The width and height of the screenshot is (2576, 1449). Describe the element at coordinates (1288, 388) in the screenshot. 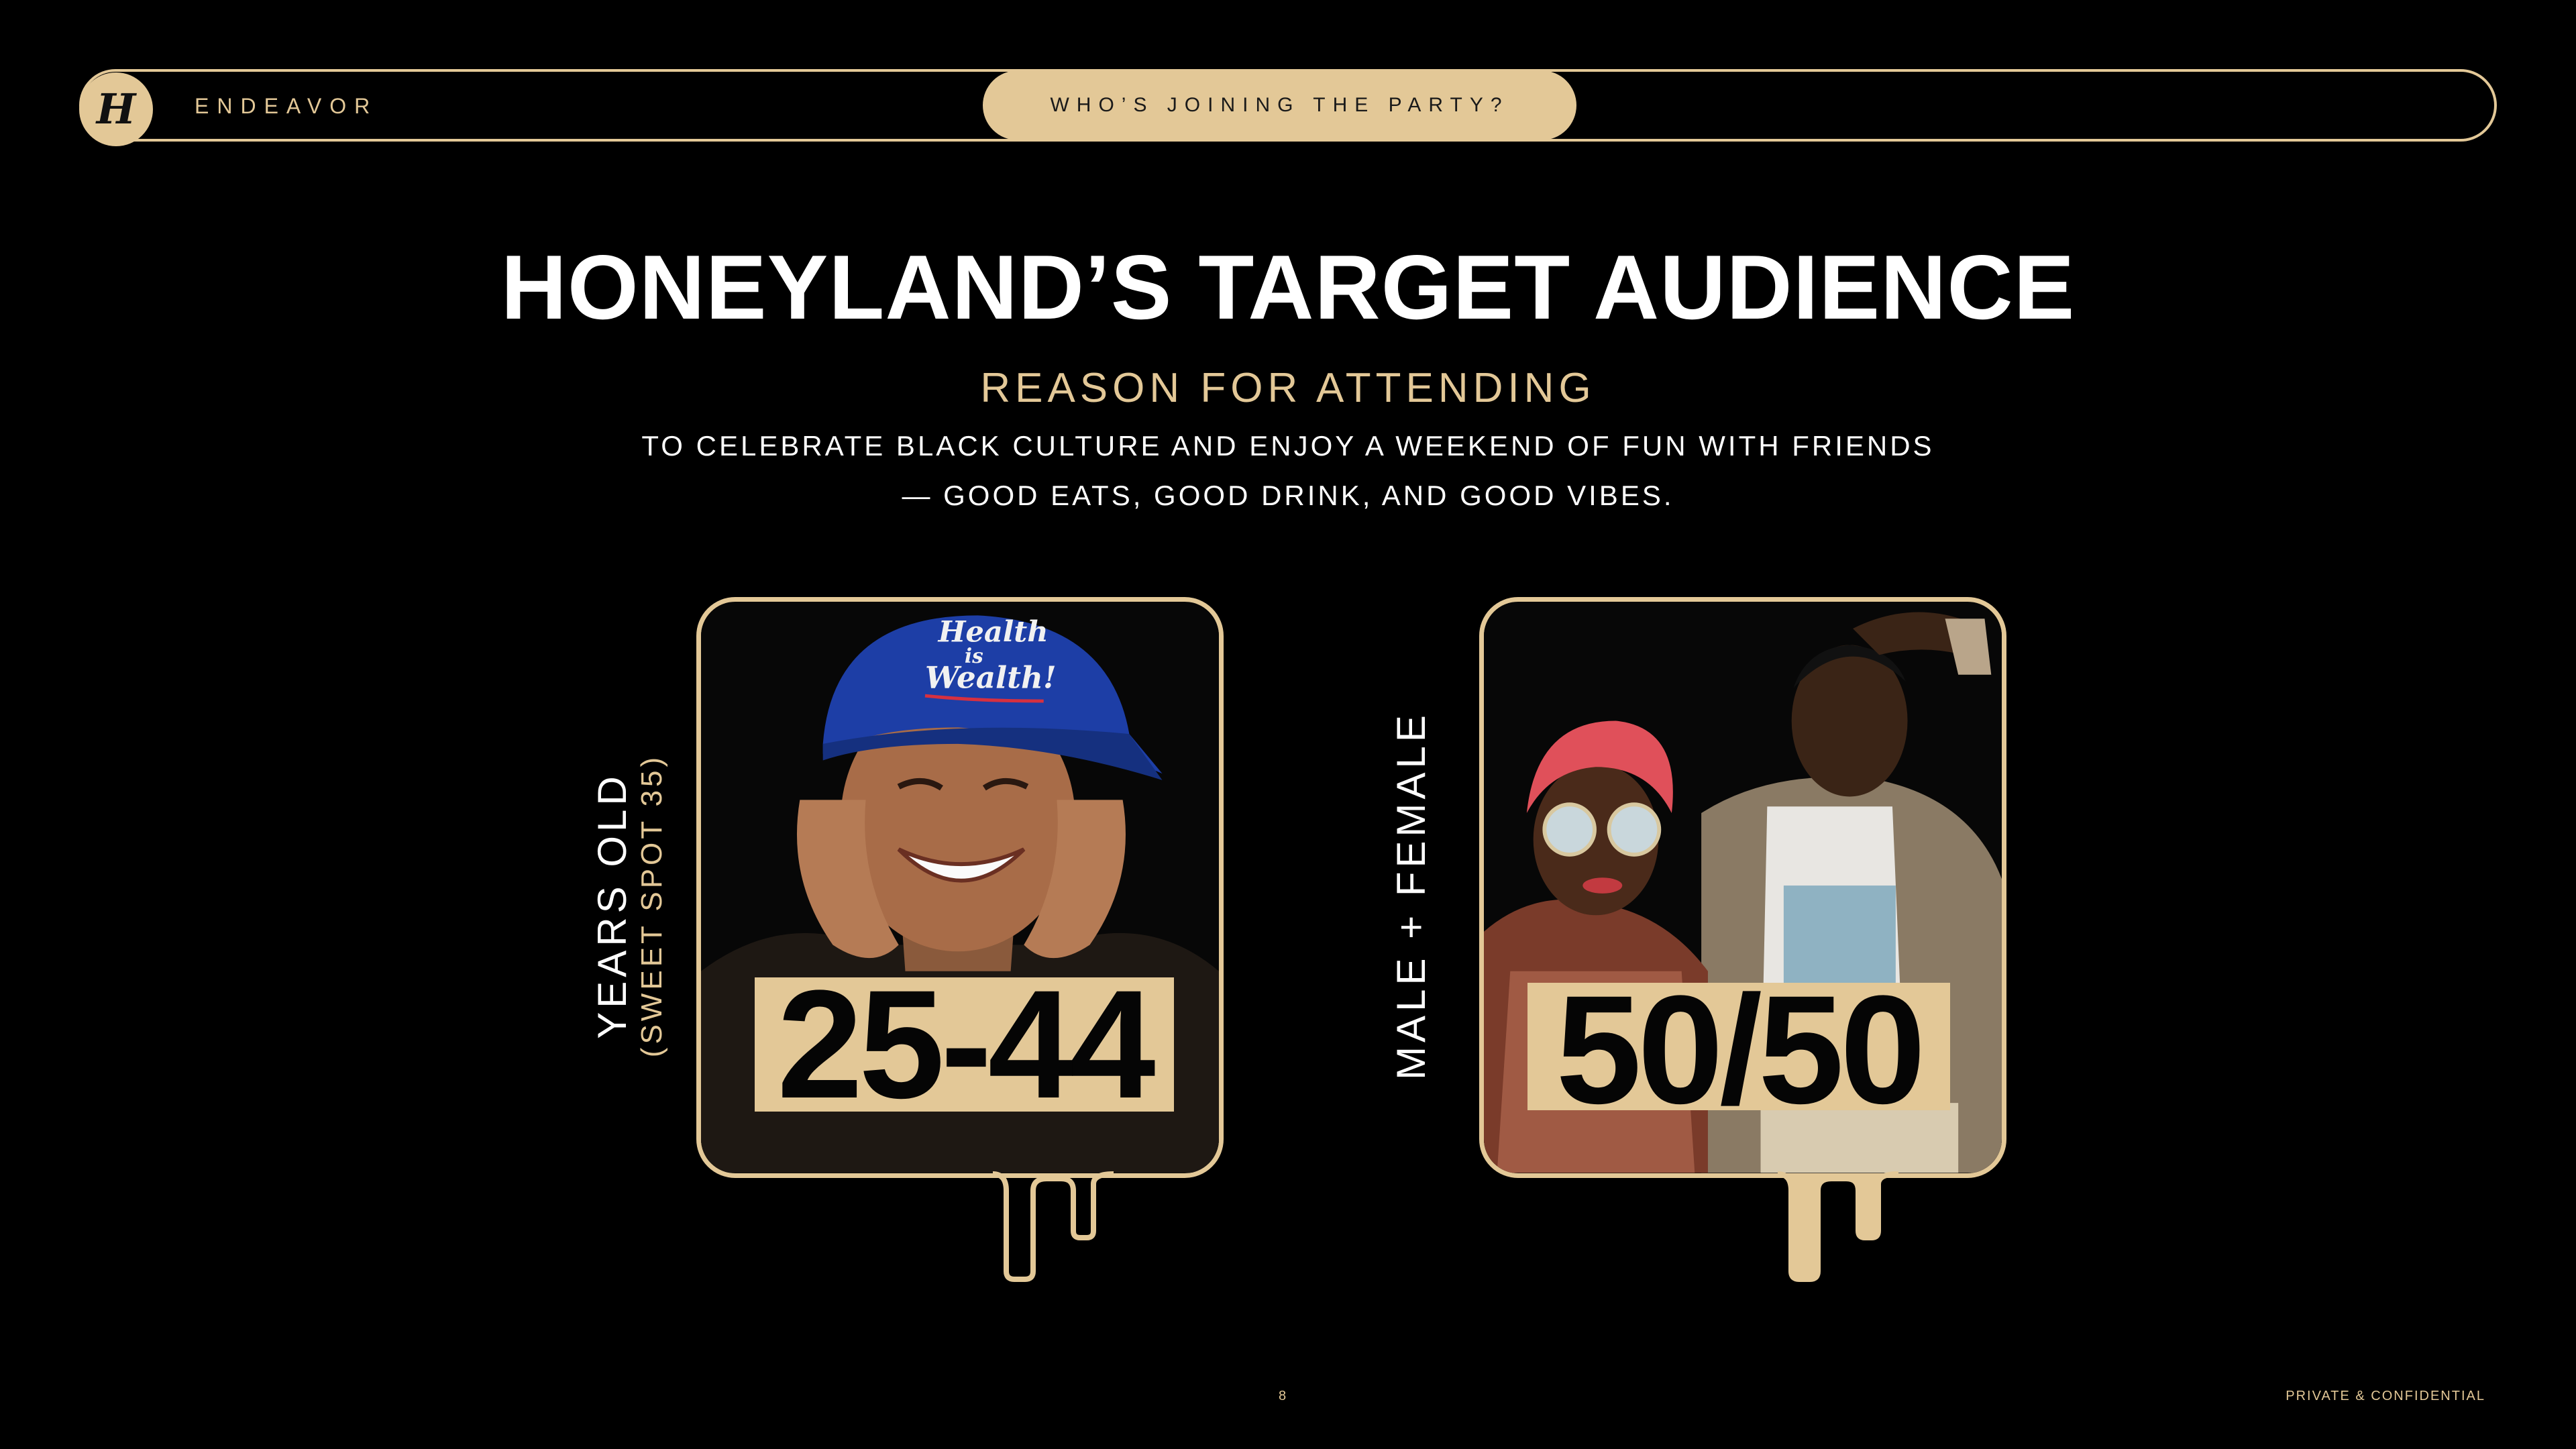

I see `section-subtitle: REASON FOR ATTENDING` at that location.